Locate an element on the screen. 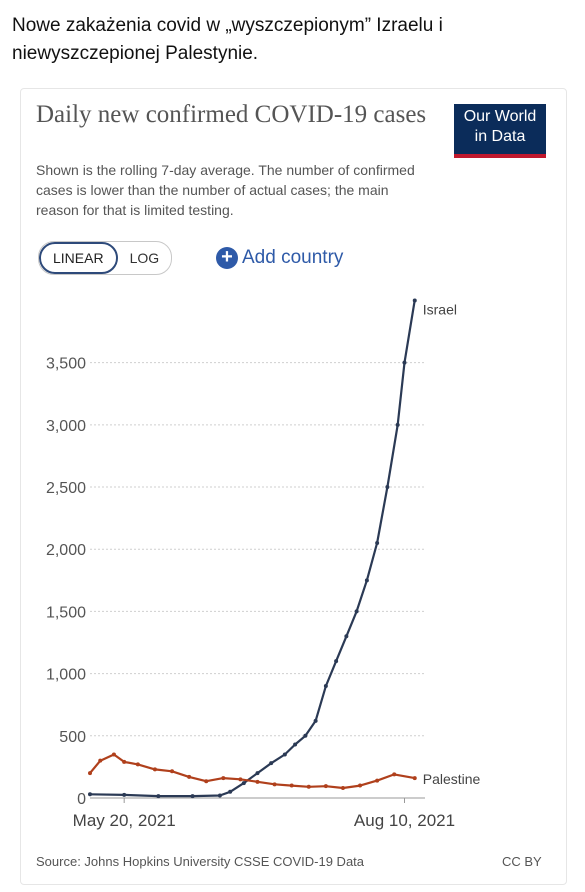 The width and height of the screenshot is (585, 892). owid-logo: Our World in Data is located at coordinates (500, 131).